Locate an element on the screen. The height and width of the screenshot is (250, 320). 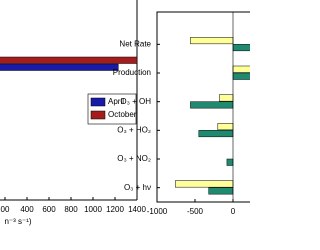
y-tick-label: O₃ + NO₂ is located at coordinates (134, 158).